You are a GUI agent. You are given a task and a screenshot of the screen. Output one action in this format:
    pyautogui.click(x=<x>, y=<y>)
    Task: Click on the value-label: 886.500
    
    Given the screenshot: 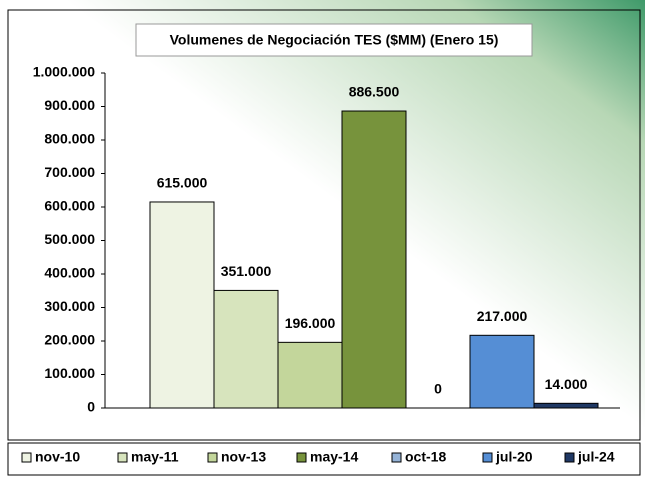 What is the action you would take?
    pyautogui.click(x=374, y=92)
    